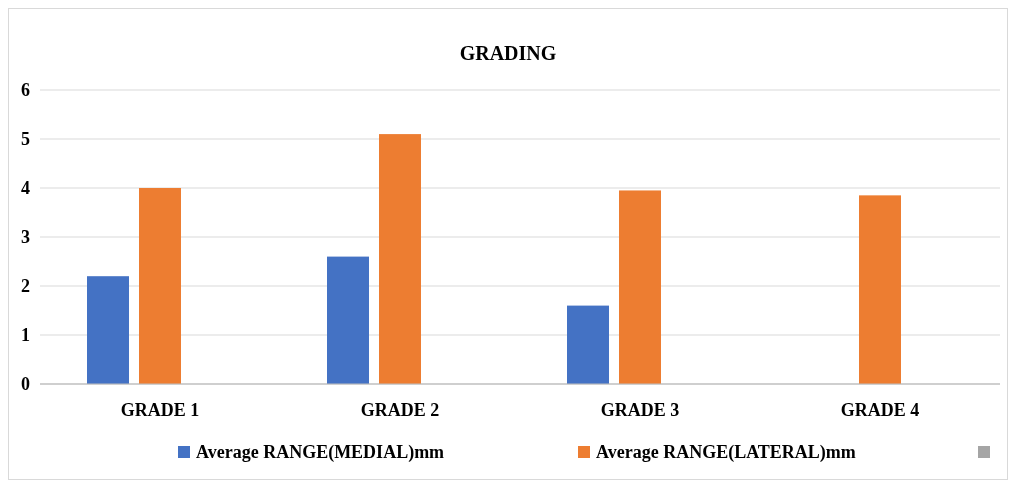 The width and height of the screenshot is (1016, 487). I want to click on legend-label: Average RANGE(LATERAL)mm, so click(726, 453).